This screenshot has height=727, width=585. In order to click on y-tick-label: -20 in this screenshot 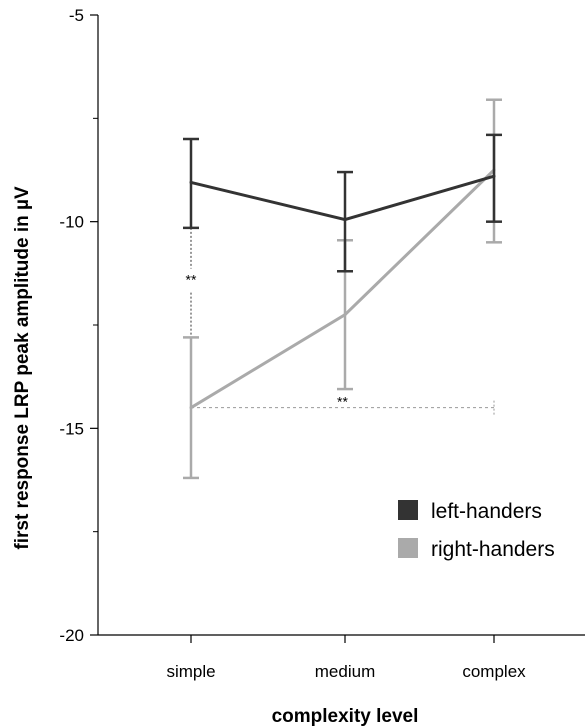, I will do `click(71, 635)`.